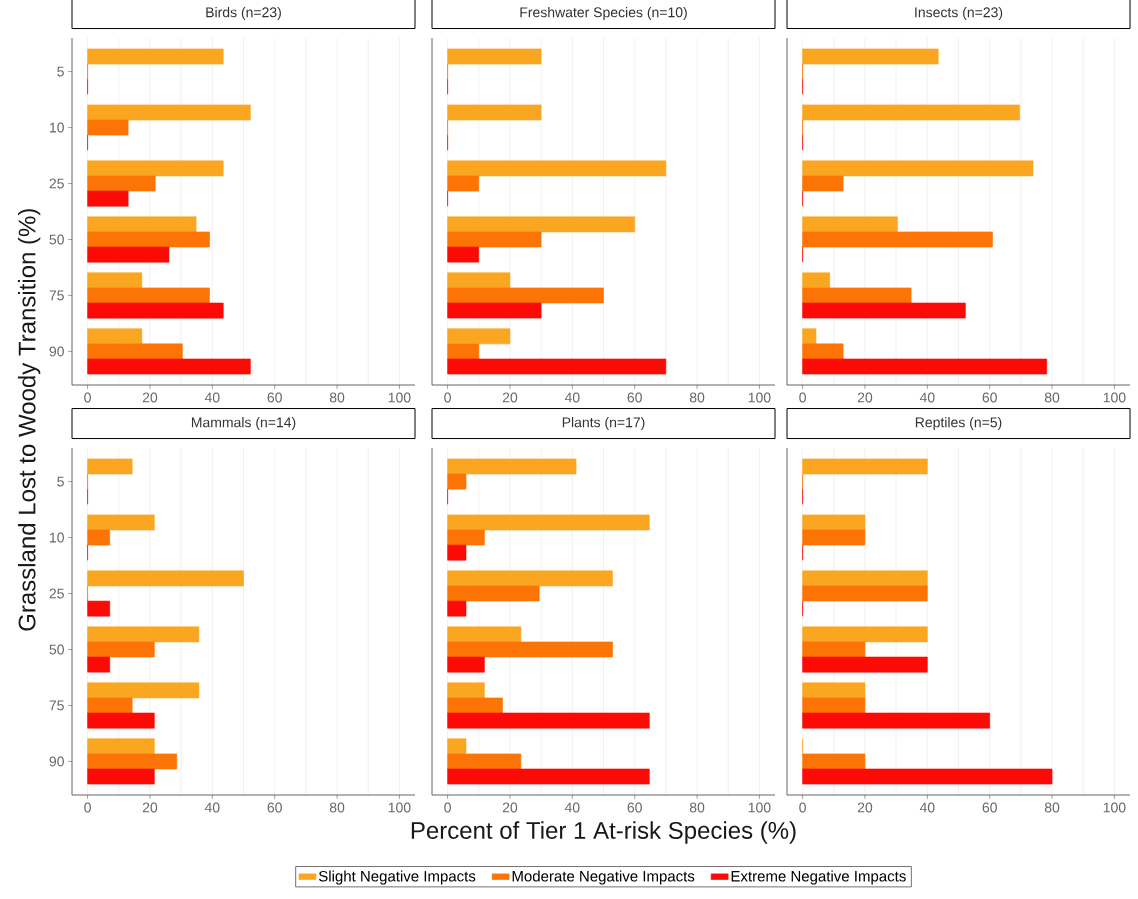 This screenshot has width=1138, height=899. What do you see at coordinates (818, 877) in the screenshot?
I see `legend-label: Extreme Negative Impacts` at bounding box center [818, 877].